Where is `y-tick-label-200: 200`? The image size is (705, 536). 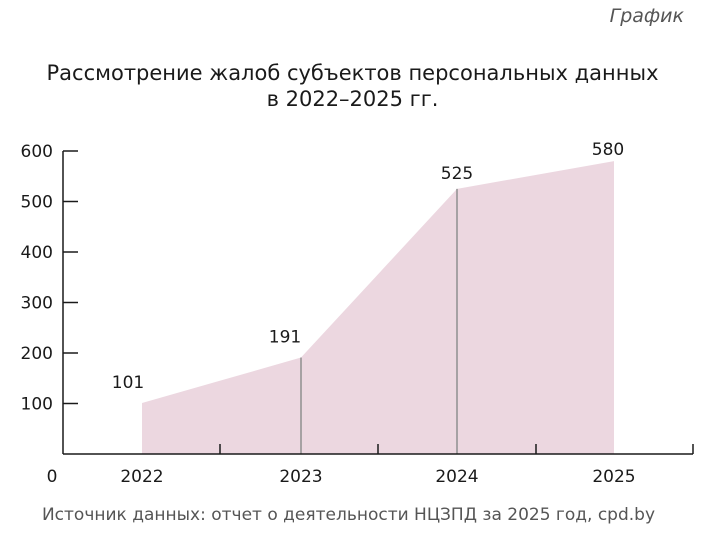
y-tick-label-200: 200 is located at coordinates (37, 354).